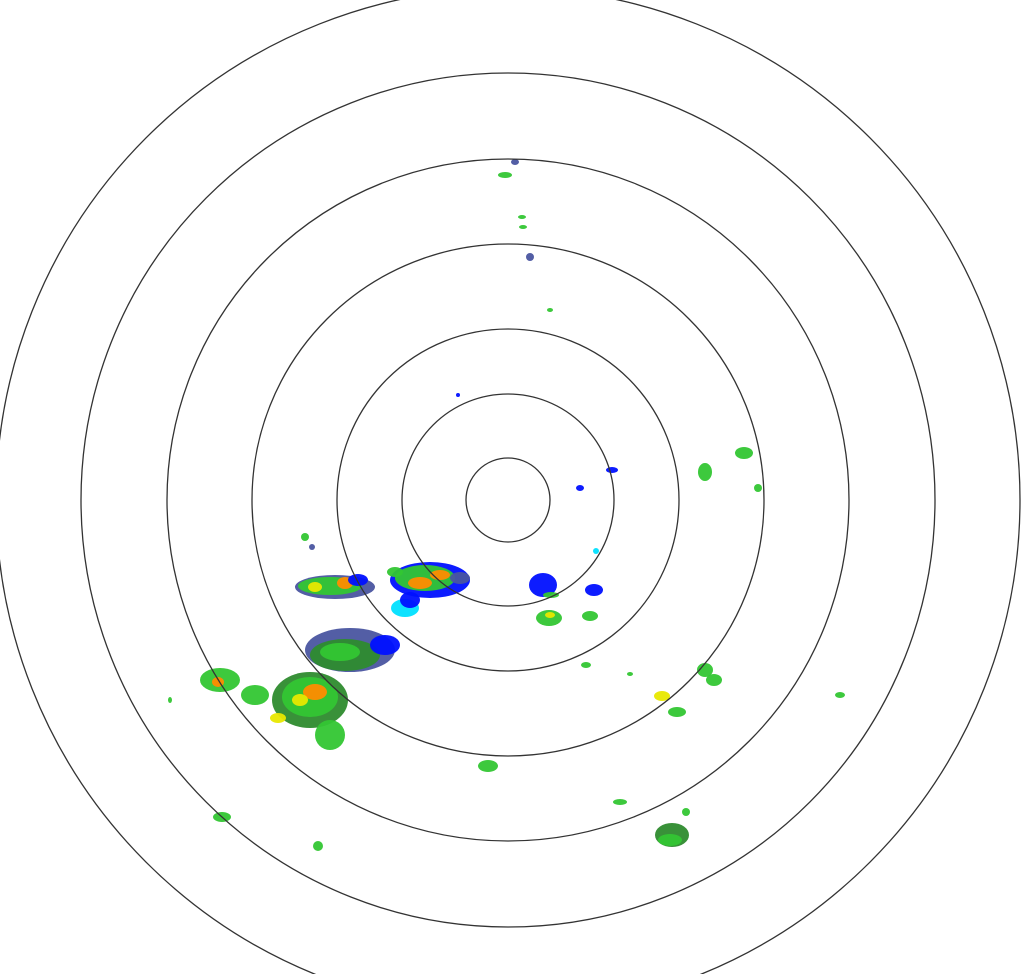 The image size is (1029, 974). I want to click on range-ring, so click(508, 500).